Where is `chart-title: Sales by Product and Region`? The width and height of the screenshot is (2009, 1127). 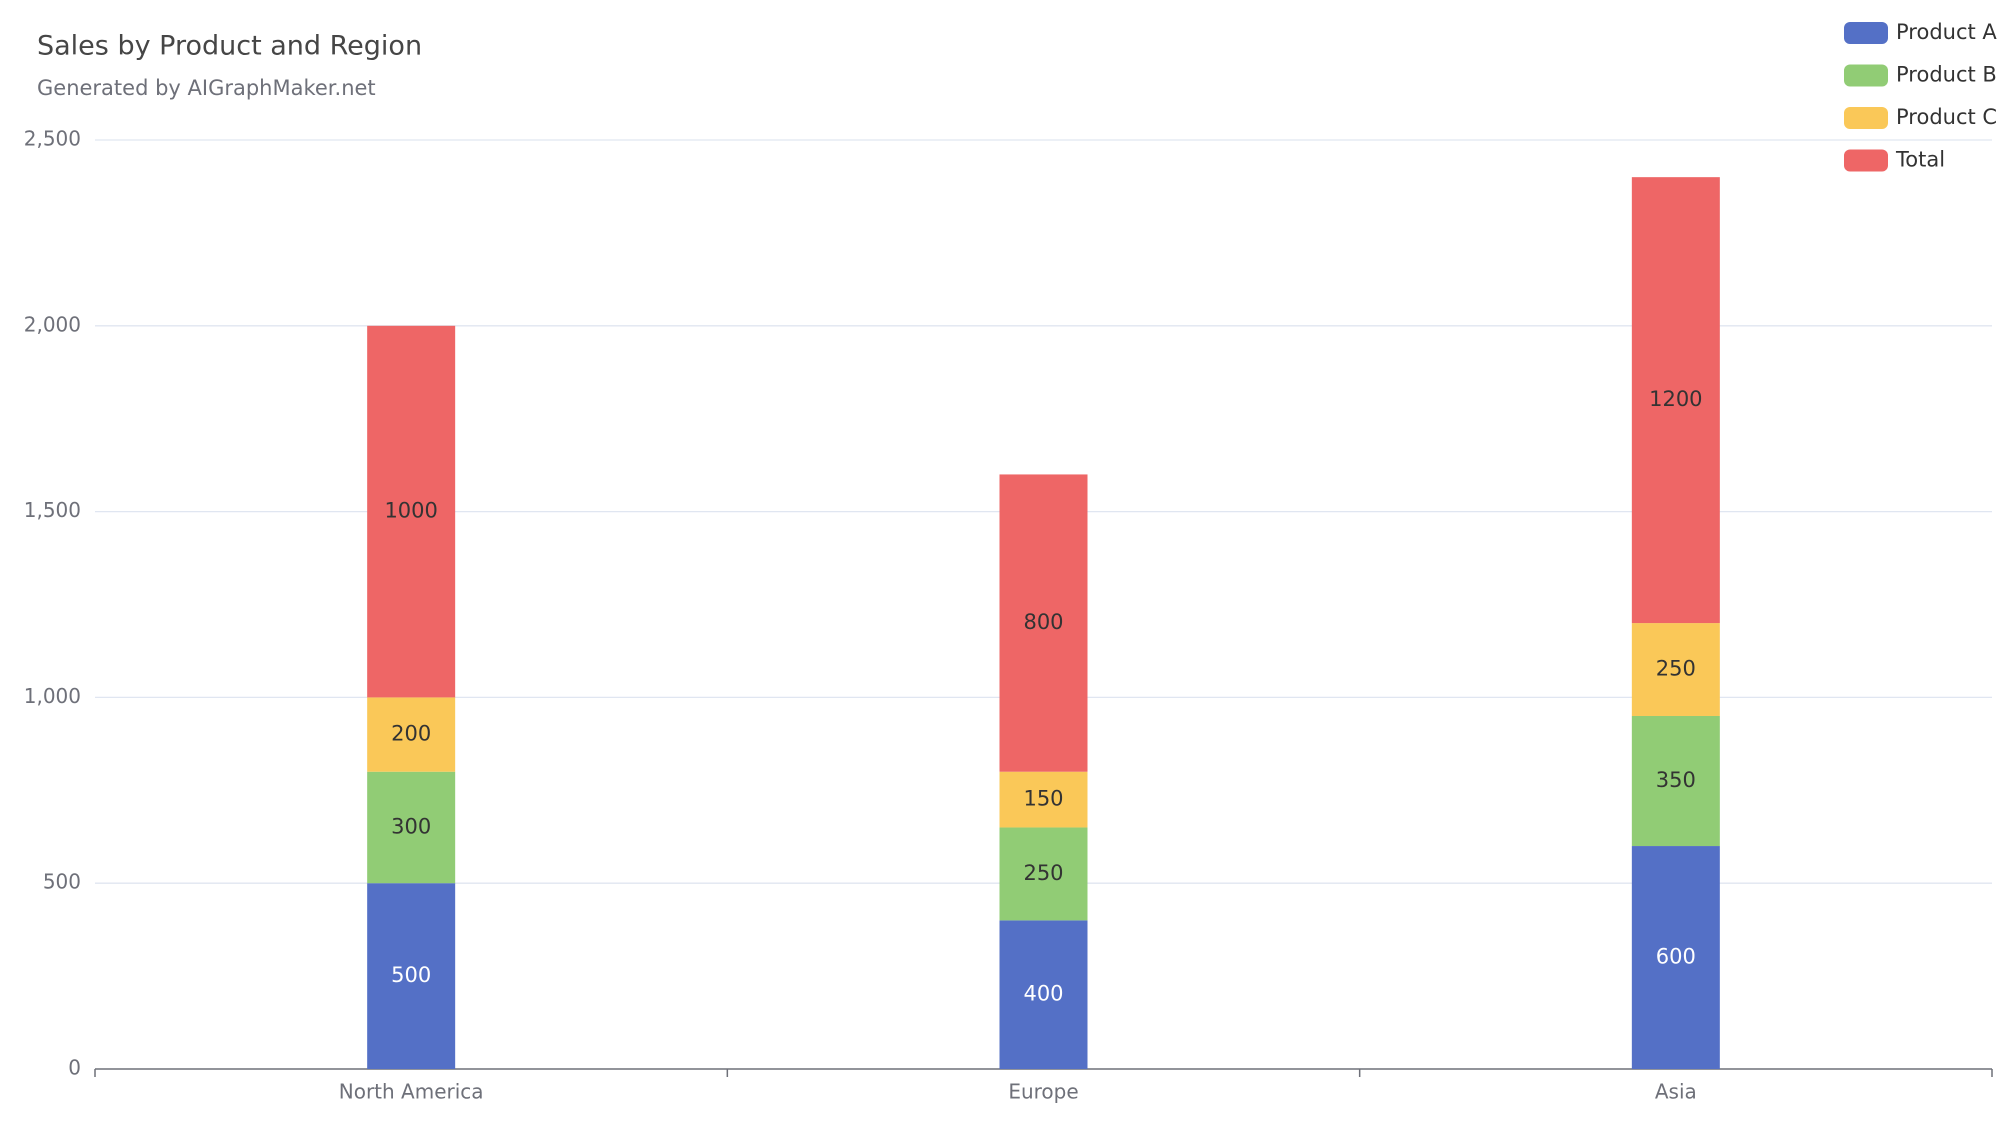
chart-title: Sales by Product and Region is located at coordinates (229, 46).